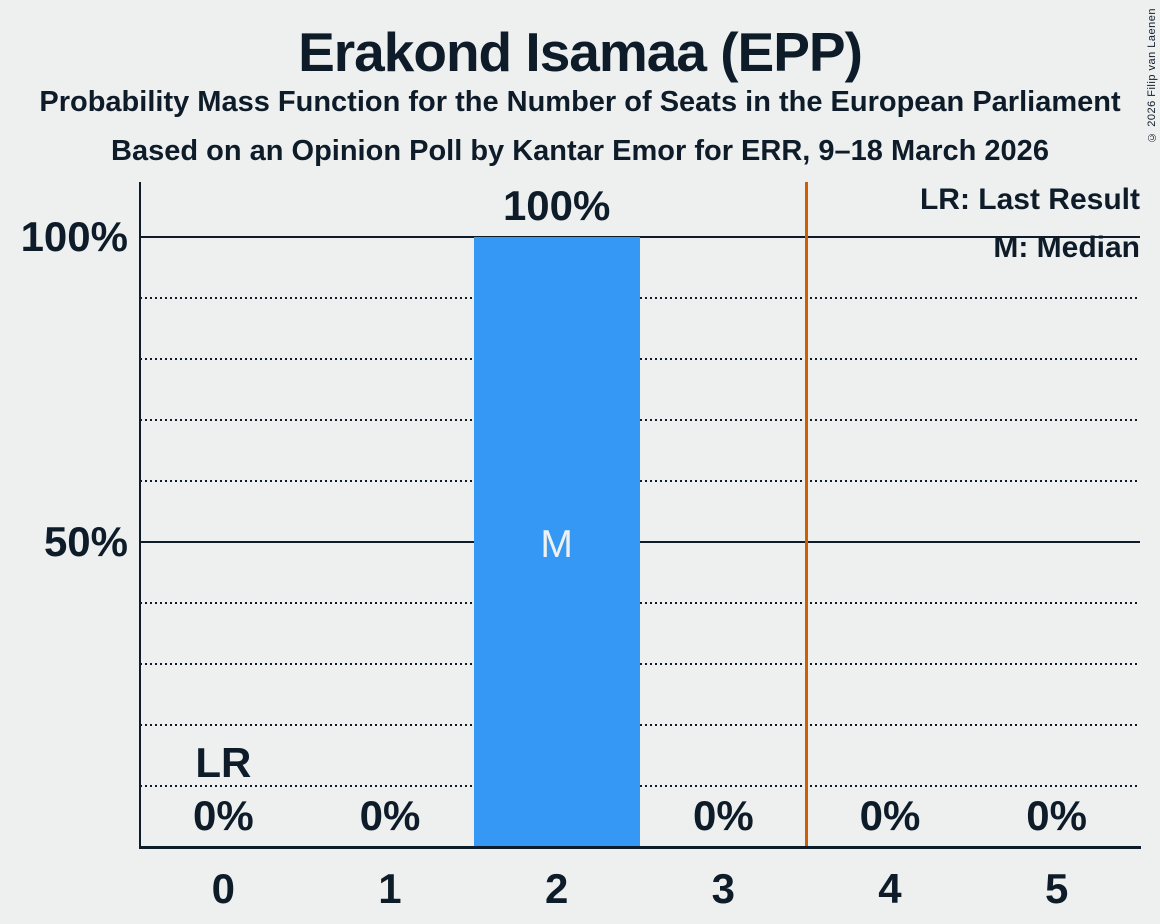 Image resolution: width=1160 pixels, height=924 pixels. I want to click on y-tick-label-50%: 50%, so click(85, 541).